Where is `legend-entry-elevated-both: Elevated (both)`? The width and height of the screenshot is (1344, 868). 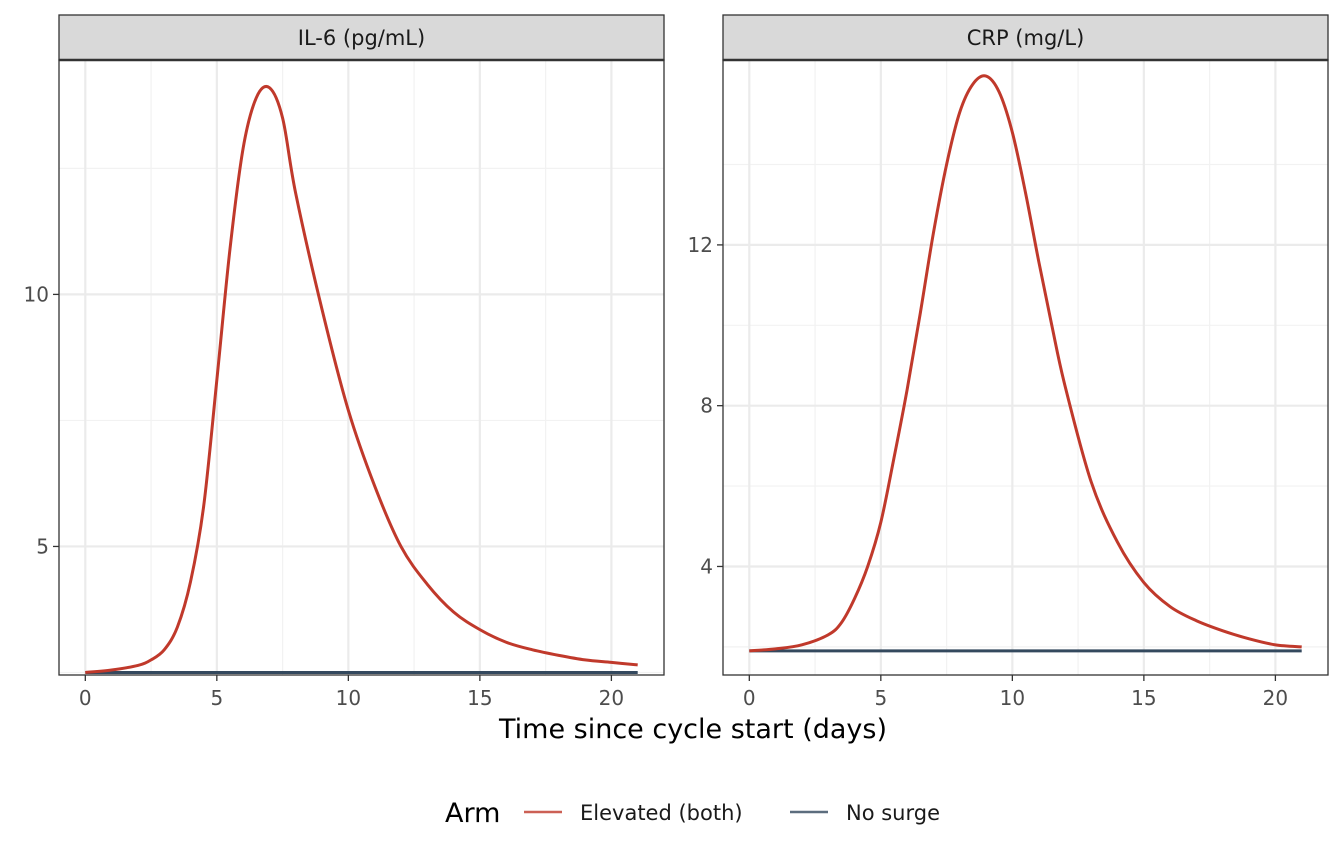
legend-entry-elevated-both: Elevated (both) is located at coordinates (633, 813).